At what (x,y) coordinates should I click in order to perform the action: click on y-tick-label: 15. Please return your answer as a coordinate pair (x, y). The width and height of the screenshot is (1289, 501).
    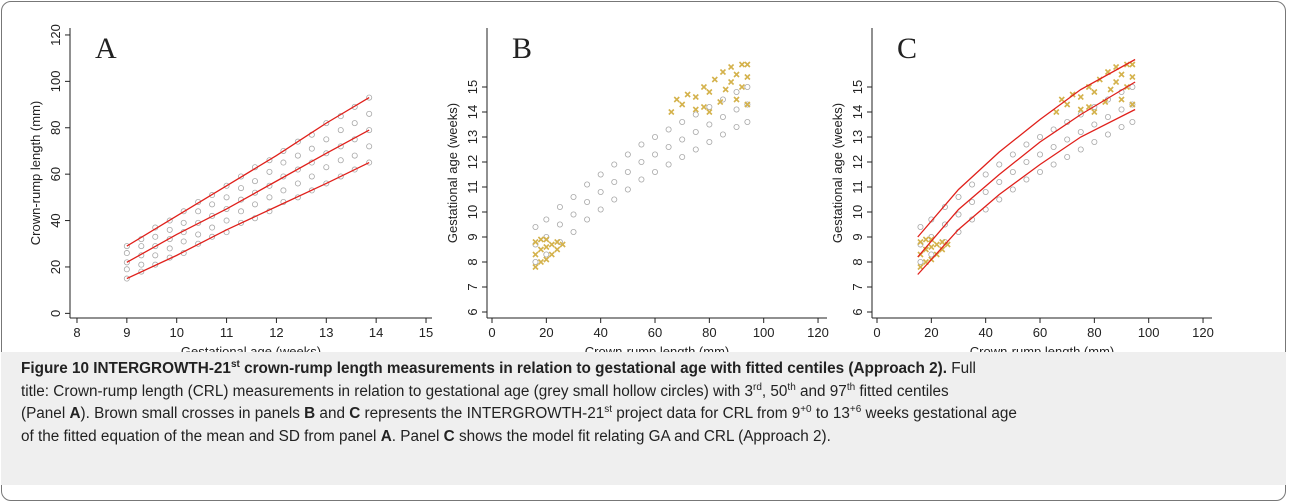
    Looking at the image, I should click on (472, 87).